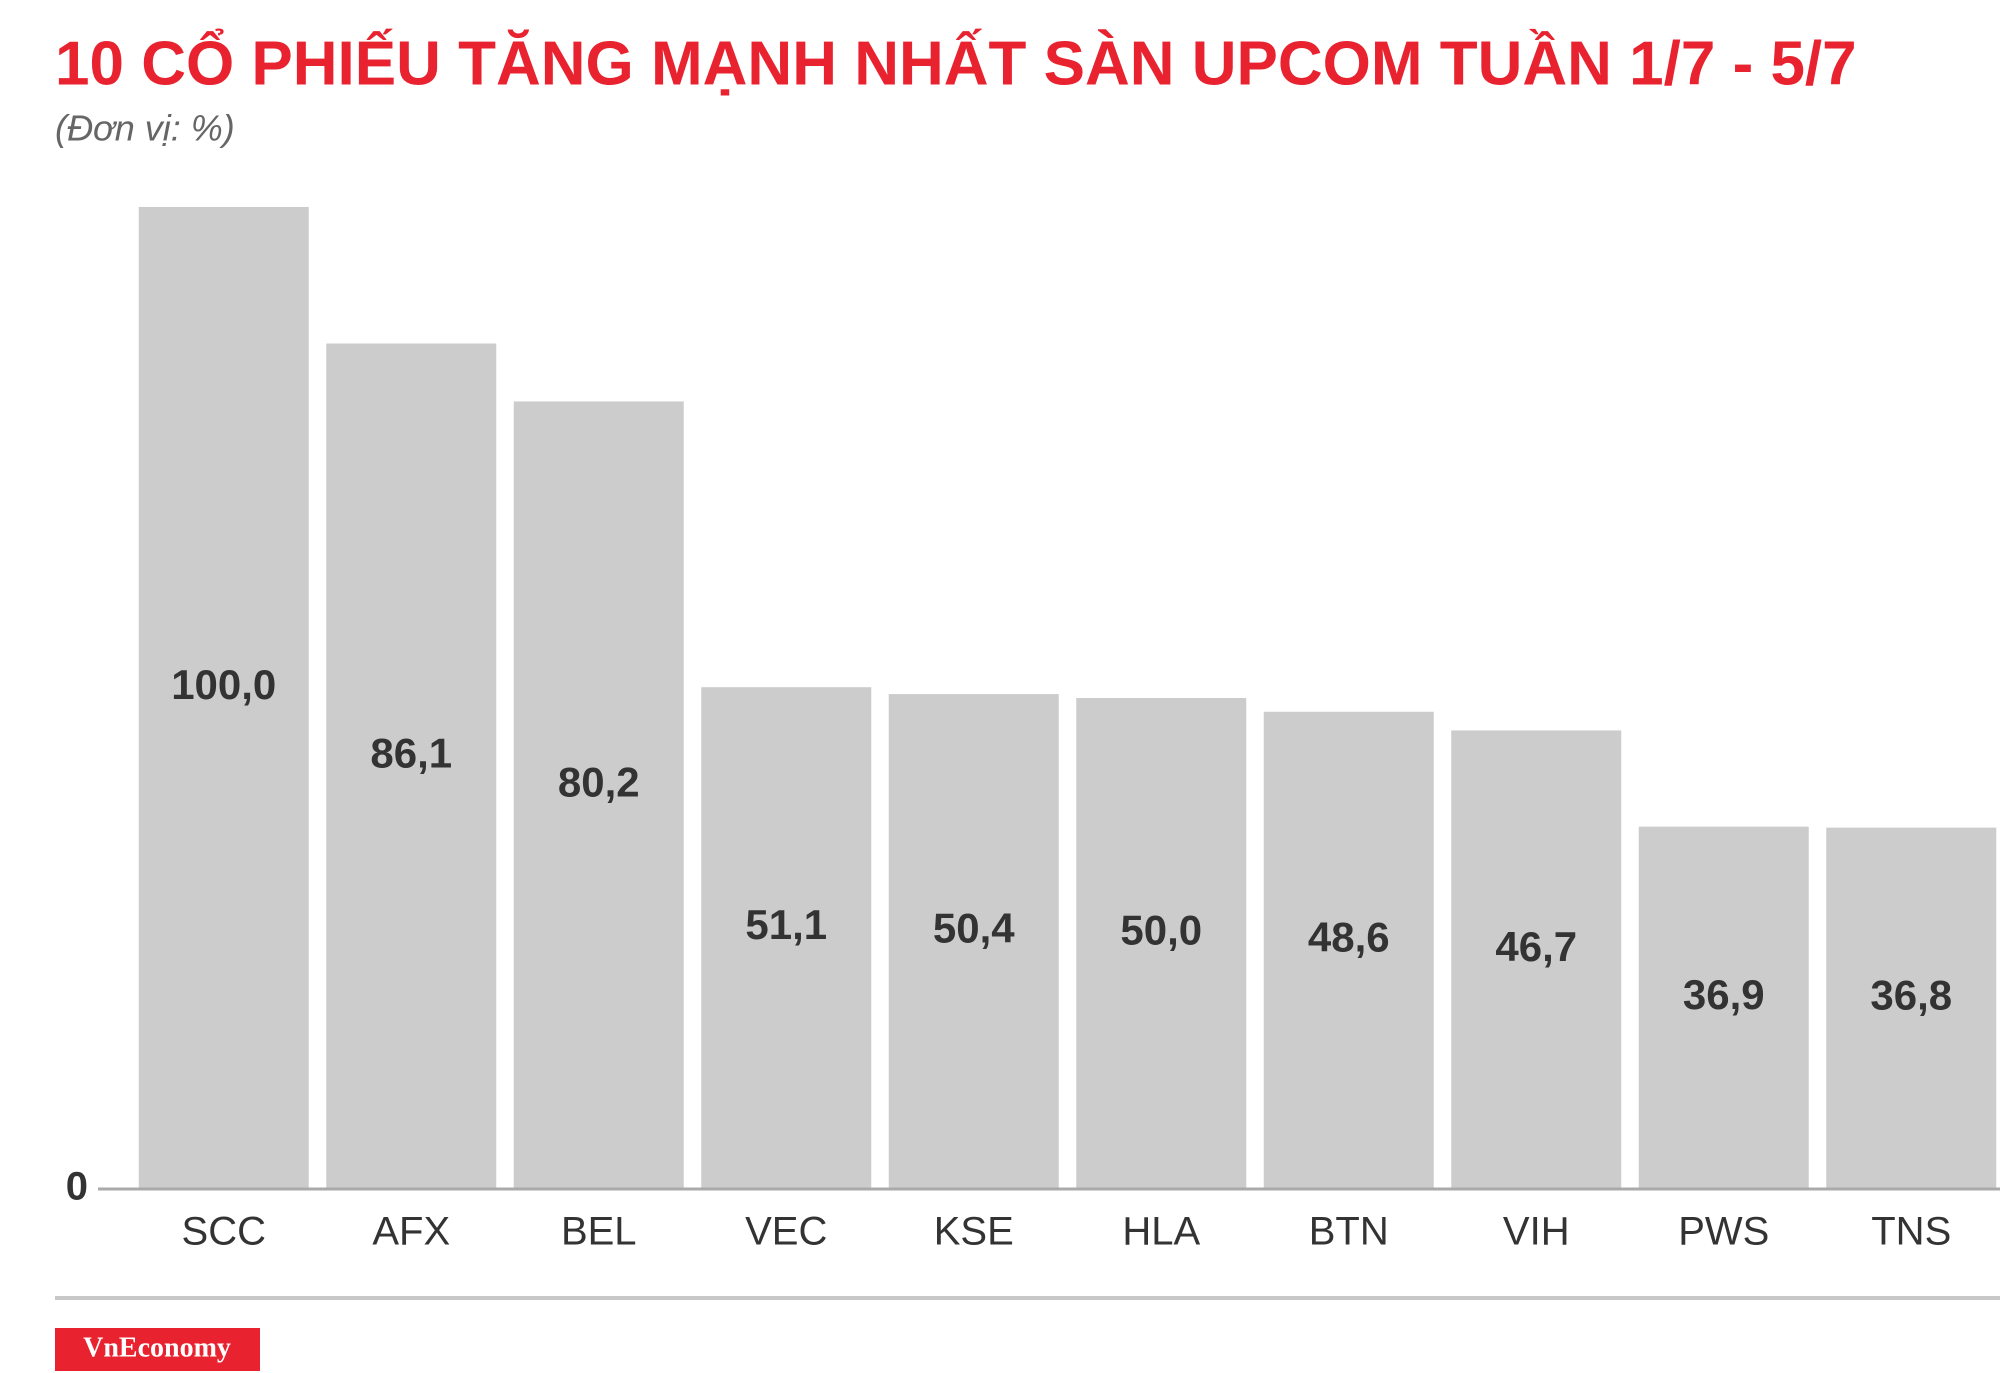  What do you see at coordinates (224, 1232) in the screenshot?
I see `x-tick-label: SCC` at bounding box center [224, 1232].